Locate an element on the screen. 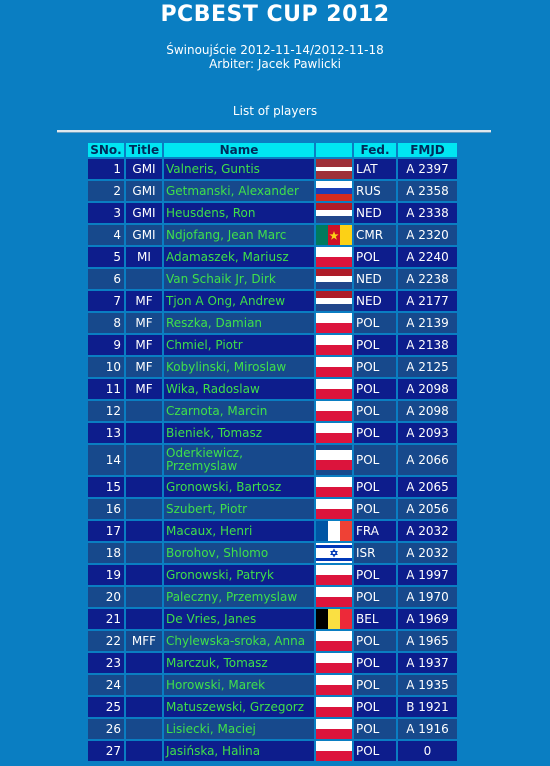 Image resolution: width=550 pixels, height=766 pixels. sno-cell: 26 is located at coordinates (106, 729).